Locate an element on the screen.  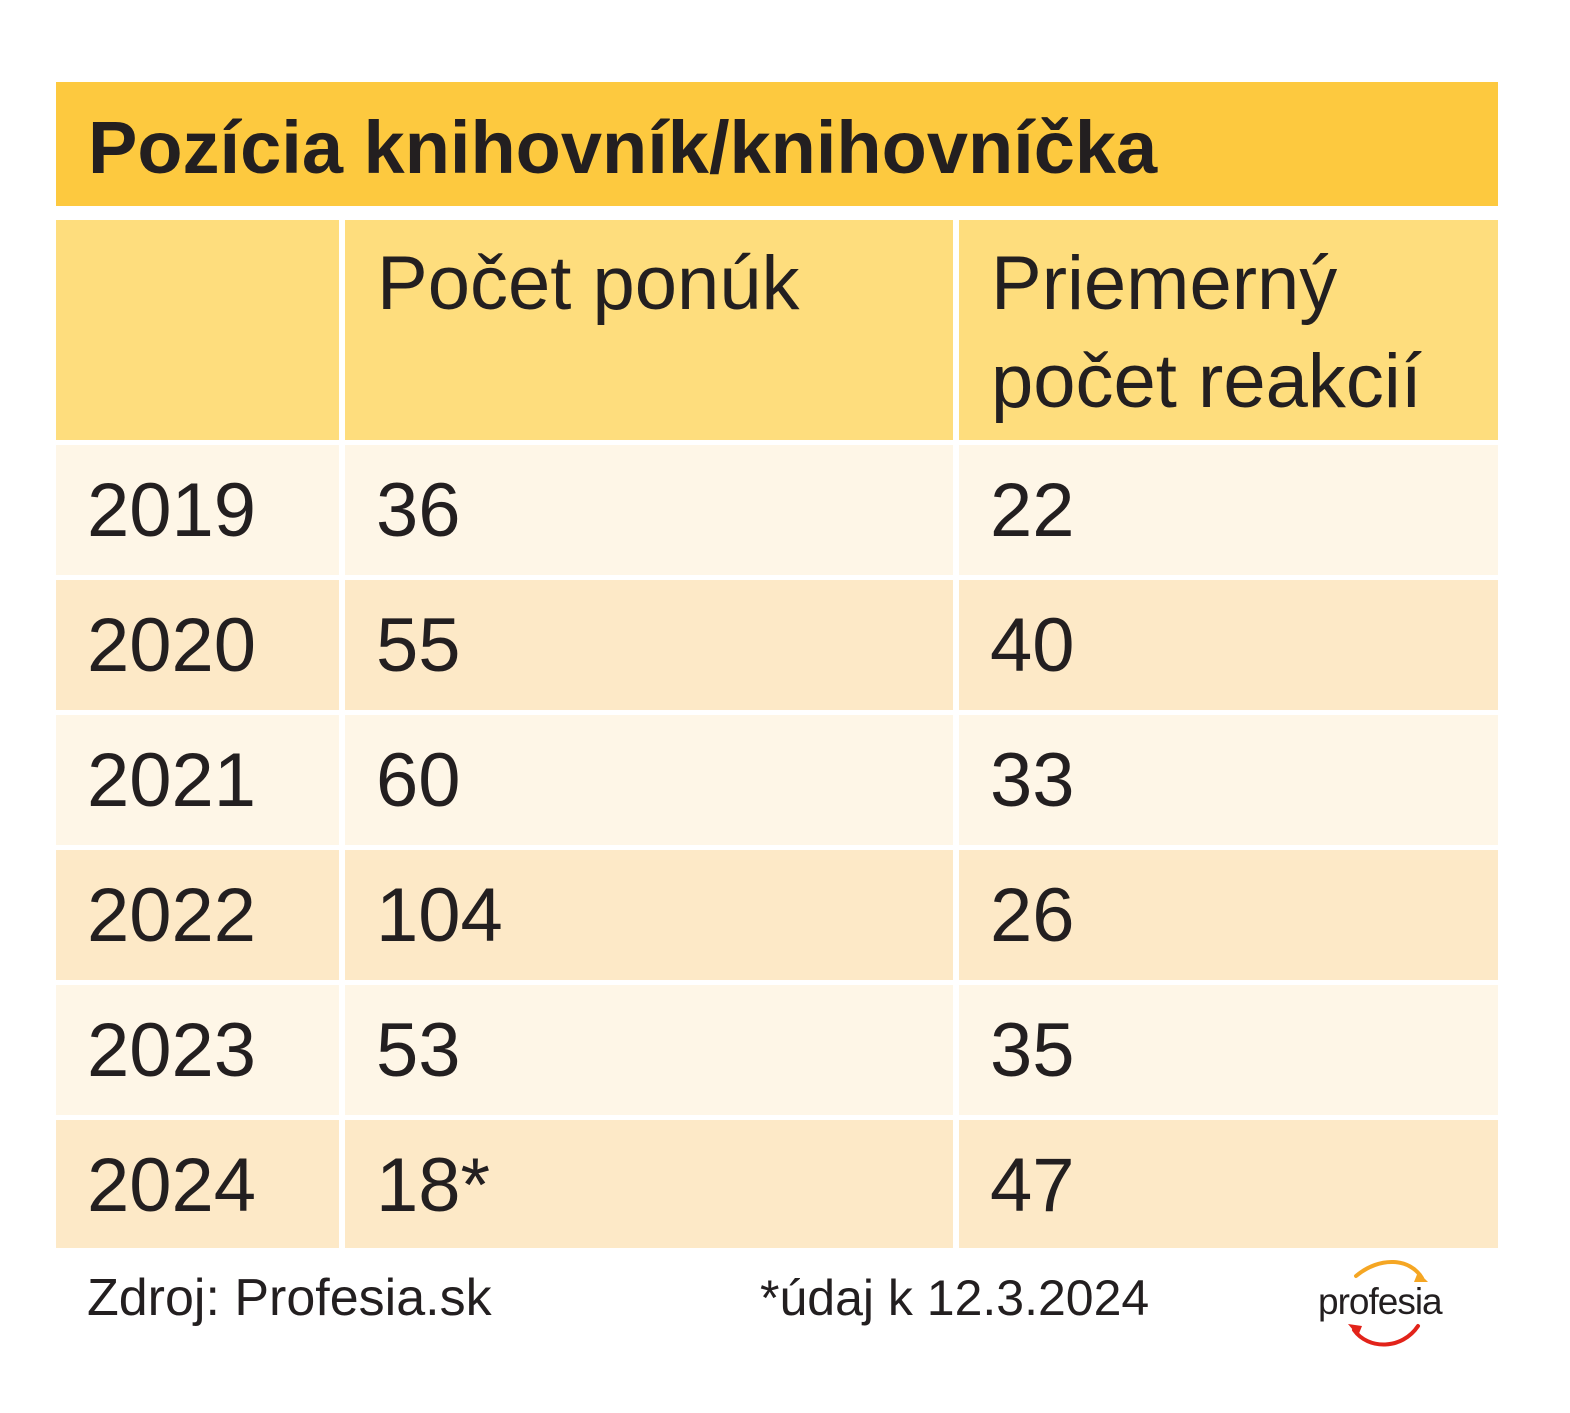
profesia-logo: profesia is located at coordinates (1390, 1304).